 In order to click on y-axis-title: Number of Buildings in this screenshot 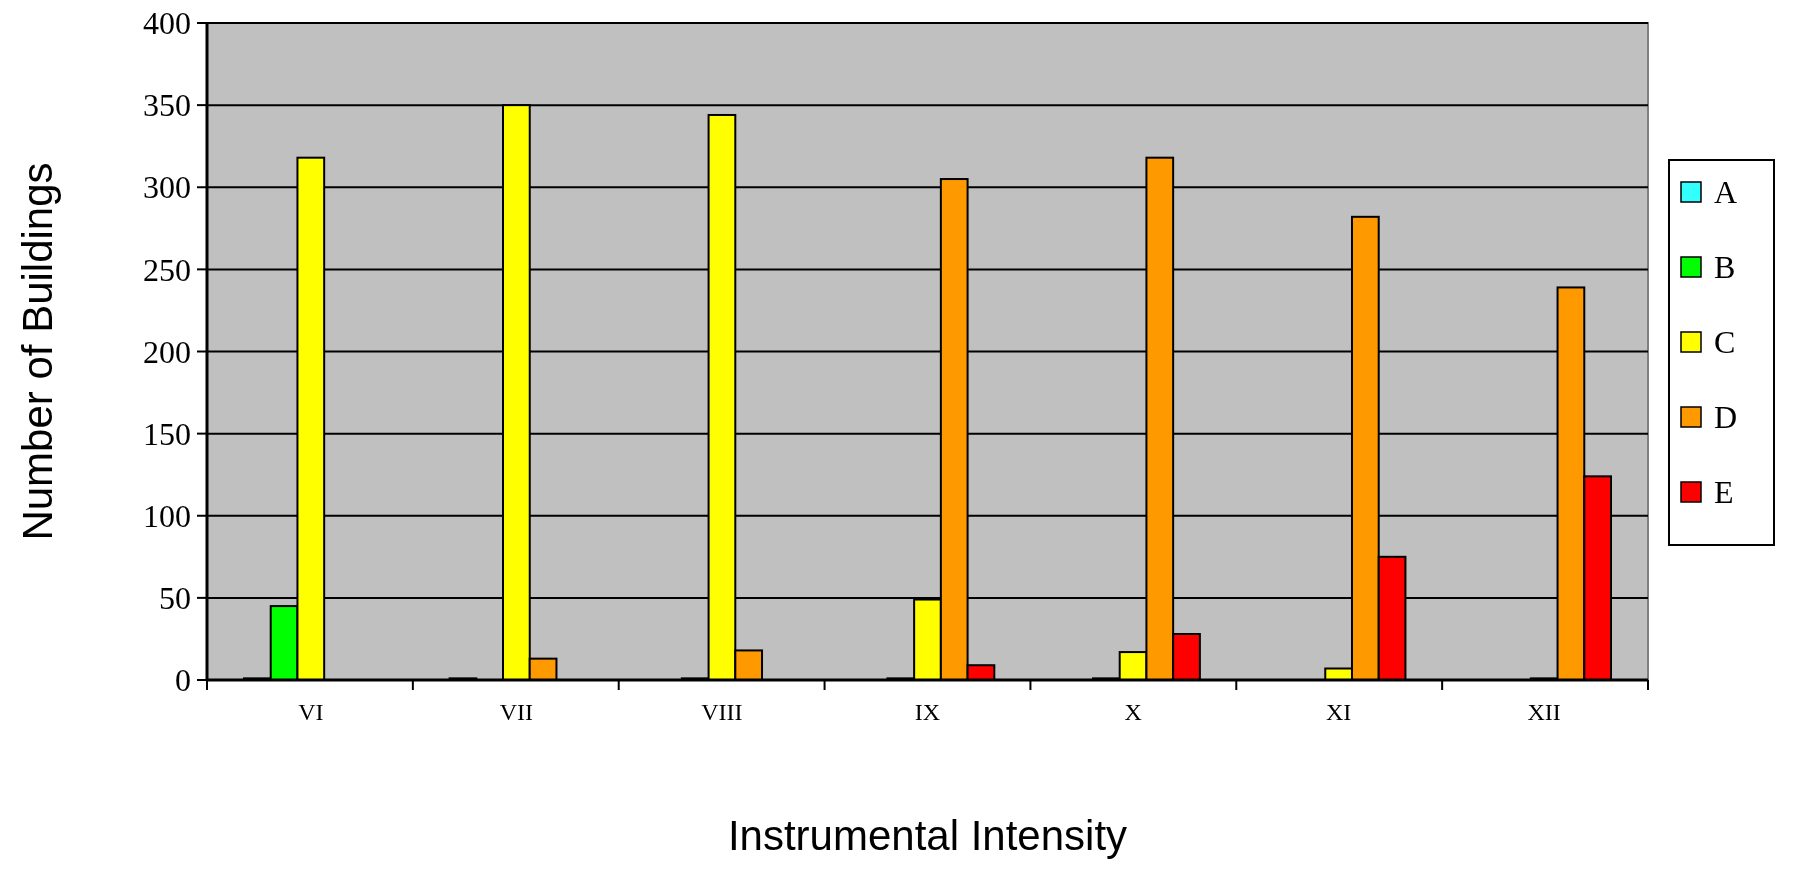, I will do `click(37, 351)`.